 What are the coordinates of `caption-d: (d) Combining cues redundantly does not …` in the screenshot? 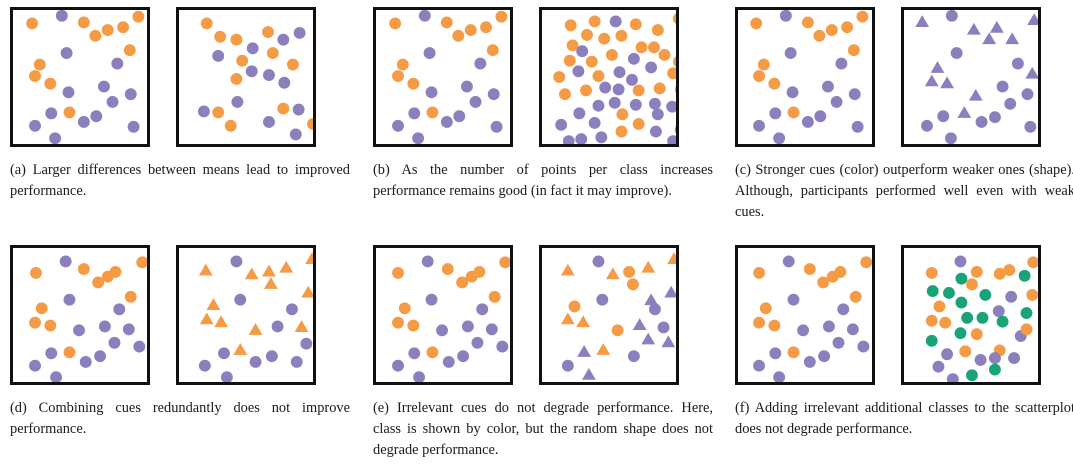 It's located at (180, 418).